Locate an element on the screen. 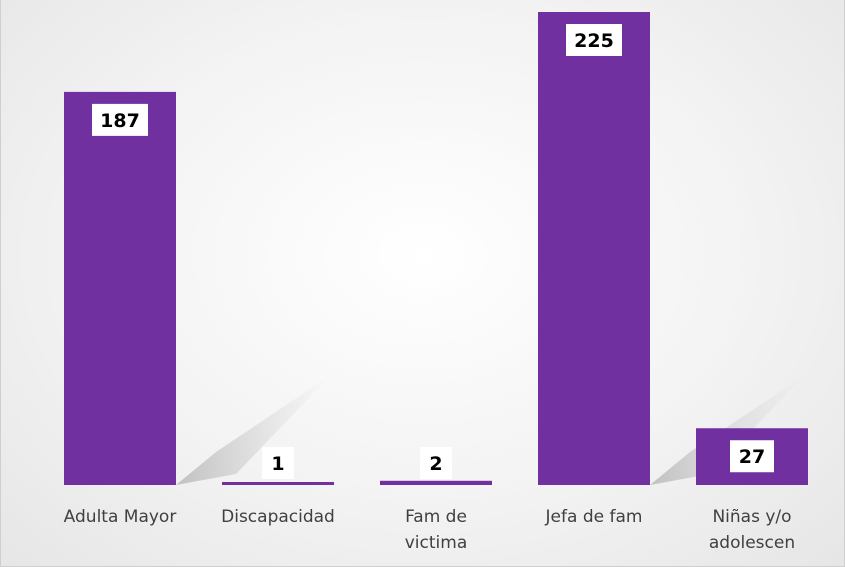 This screenshot has height=567, width=845. category-label: Jefa de fam is located at coordinates (594, 517).